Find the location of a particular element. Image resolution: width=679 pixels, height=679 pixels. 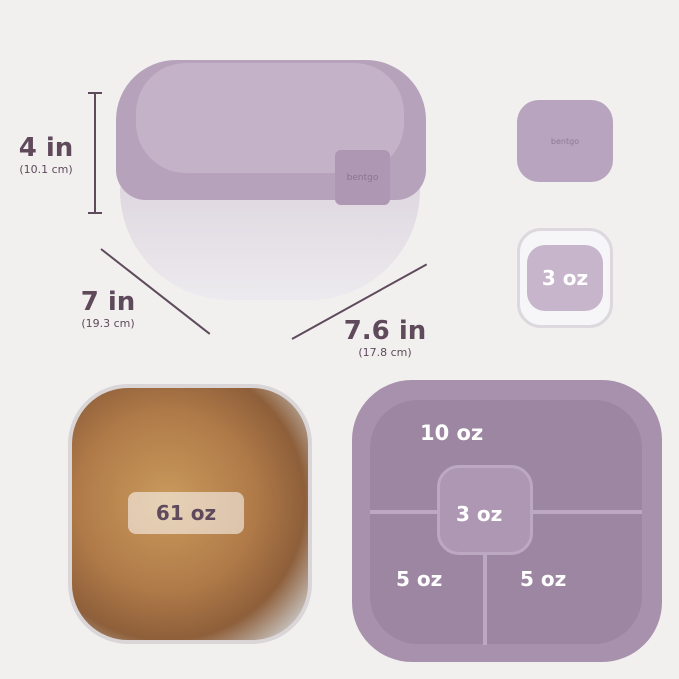

height-label: 4 in (10.1 cm) is located at coordinates (46, 154).